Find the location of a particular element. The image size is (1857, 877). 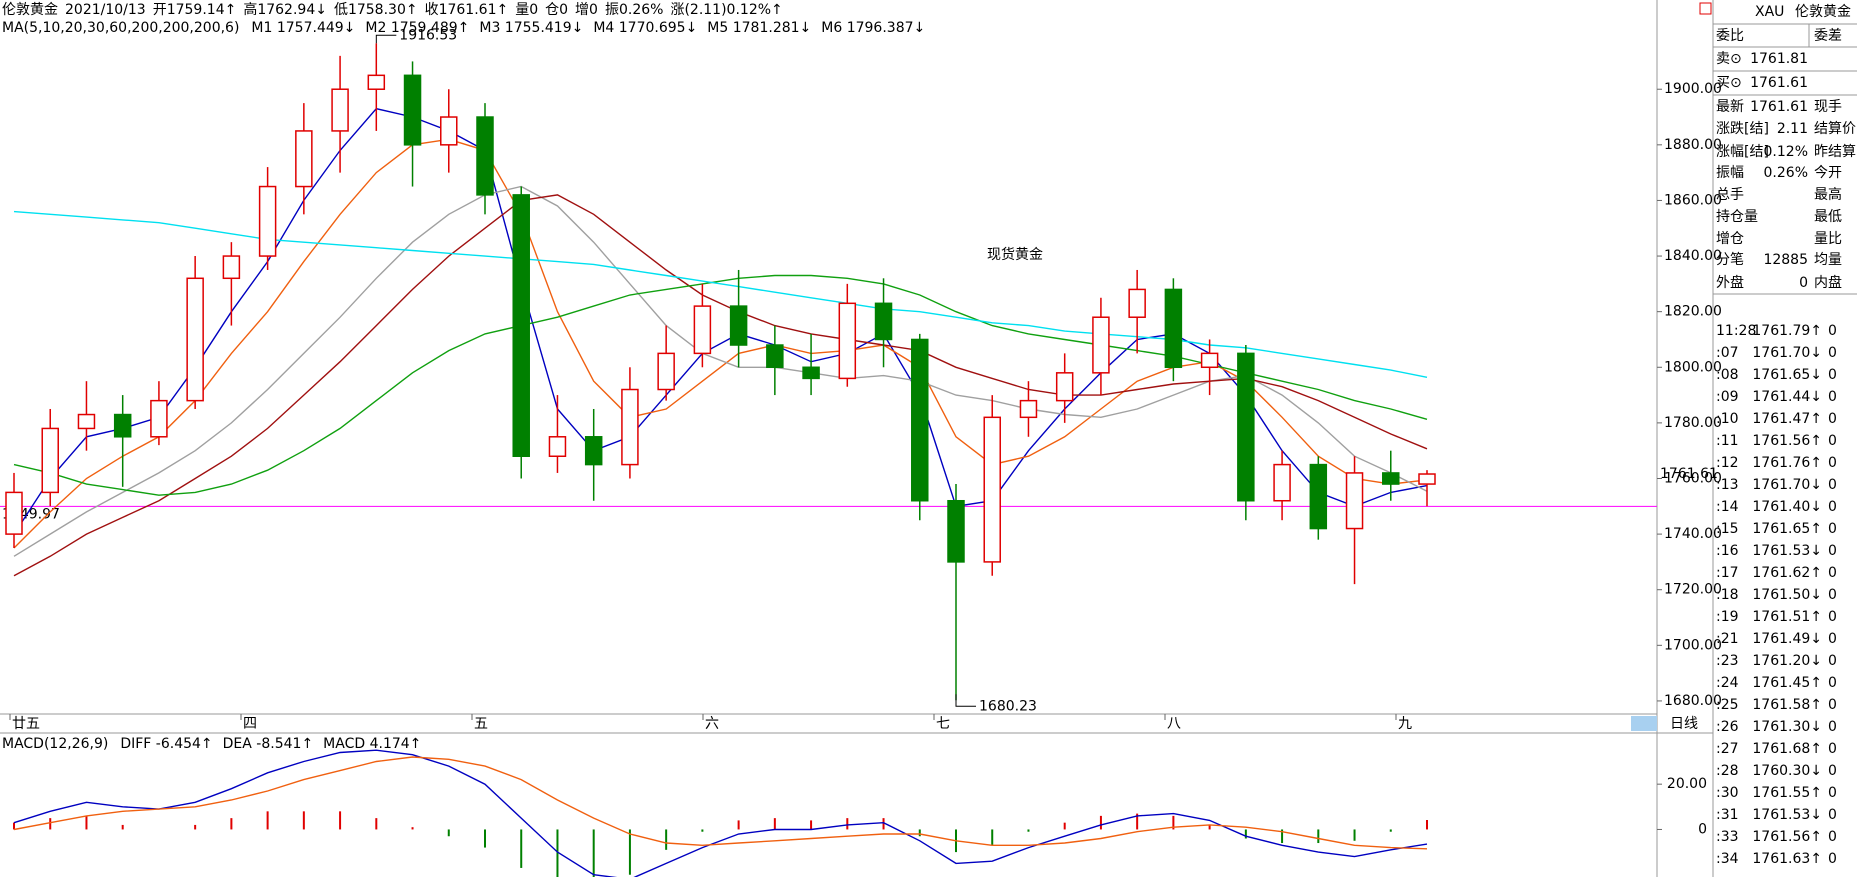

period-label: 日线 is located at coordinates (1684, 724).